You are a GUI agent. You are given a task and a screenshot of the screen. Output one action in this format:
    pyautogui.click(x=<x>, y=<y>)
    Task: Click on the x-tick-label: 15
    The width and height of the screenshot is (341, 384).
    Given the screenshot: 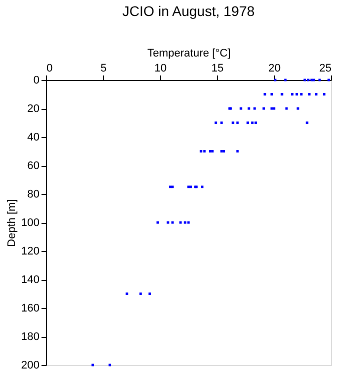 What is the action you would take?
    pyautogui.click(x=217, y=68)
    